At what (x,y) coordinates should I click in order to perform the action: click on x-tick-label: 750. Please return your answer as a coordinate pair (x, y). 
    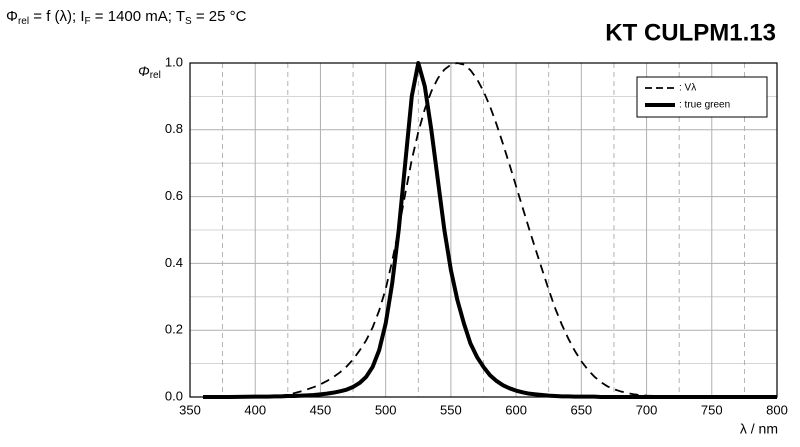
    Looking at the image, I should click on (712, 409).